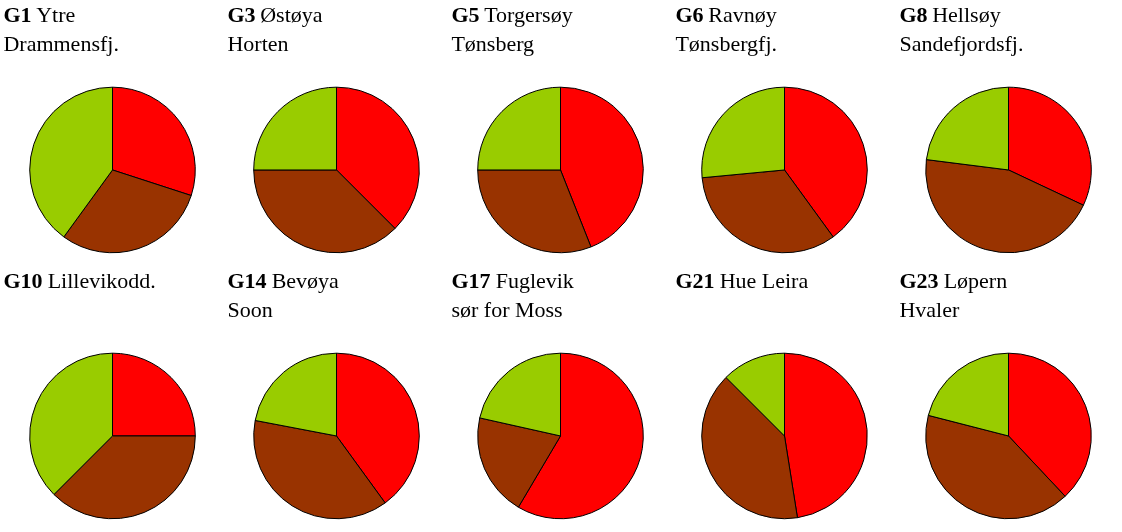 This screenshot has width=1122, height=532. I want to click on chart-title: G1 Ytre Drammensfj., so click(61, 29).